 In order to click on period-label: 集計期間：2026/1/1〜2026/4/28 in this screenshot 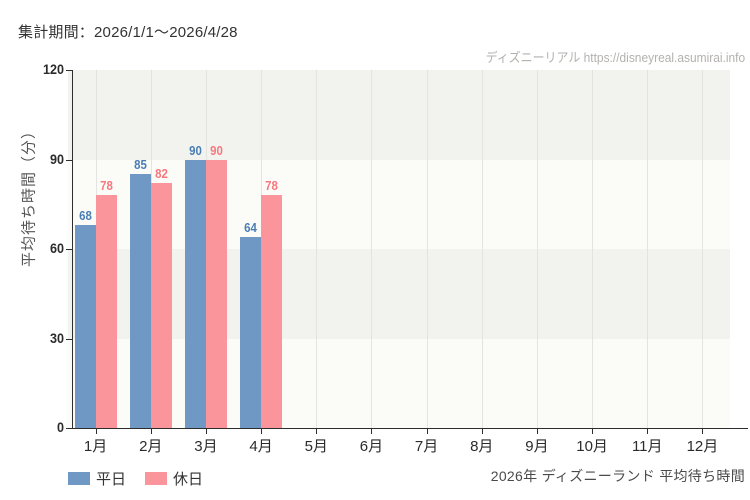, I will do `click(128, 32)`.